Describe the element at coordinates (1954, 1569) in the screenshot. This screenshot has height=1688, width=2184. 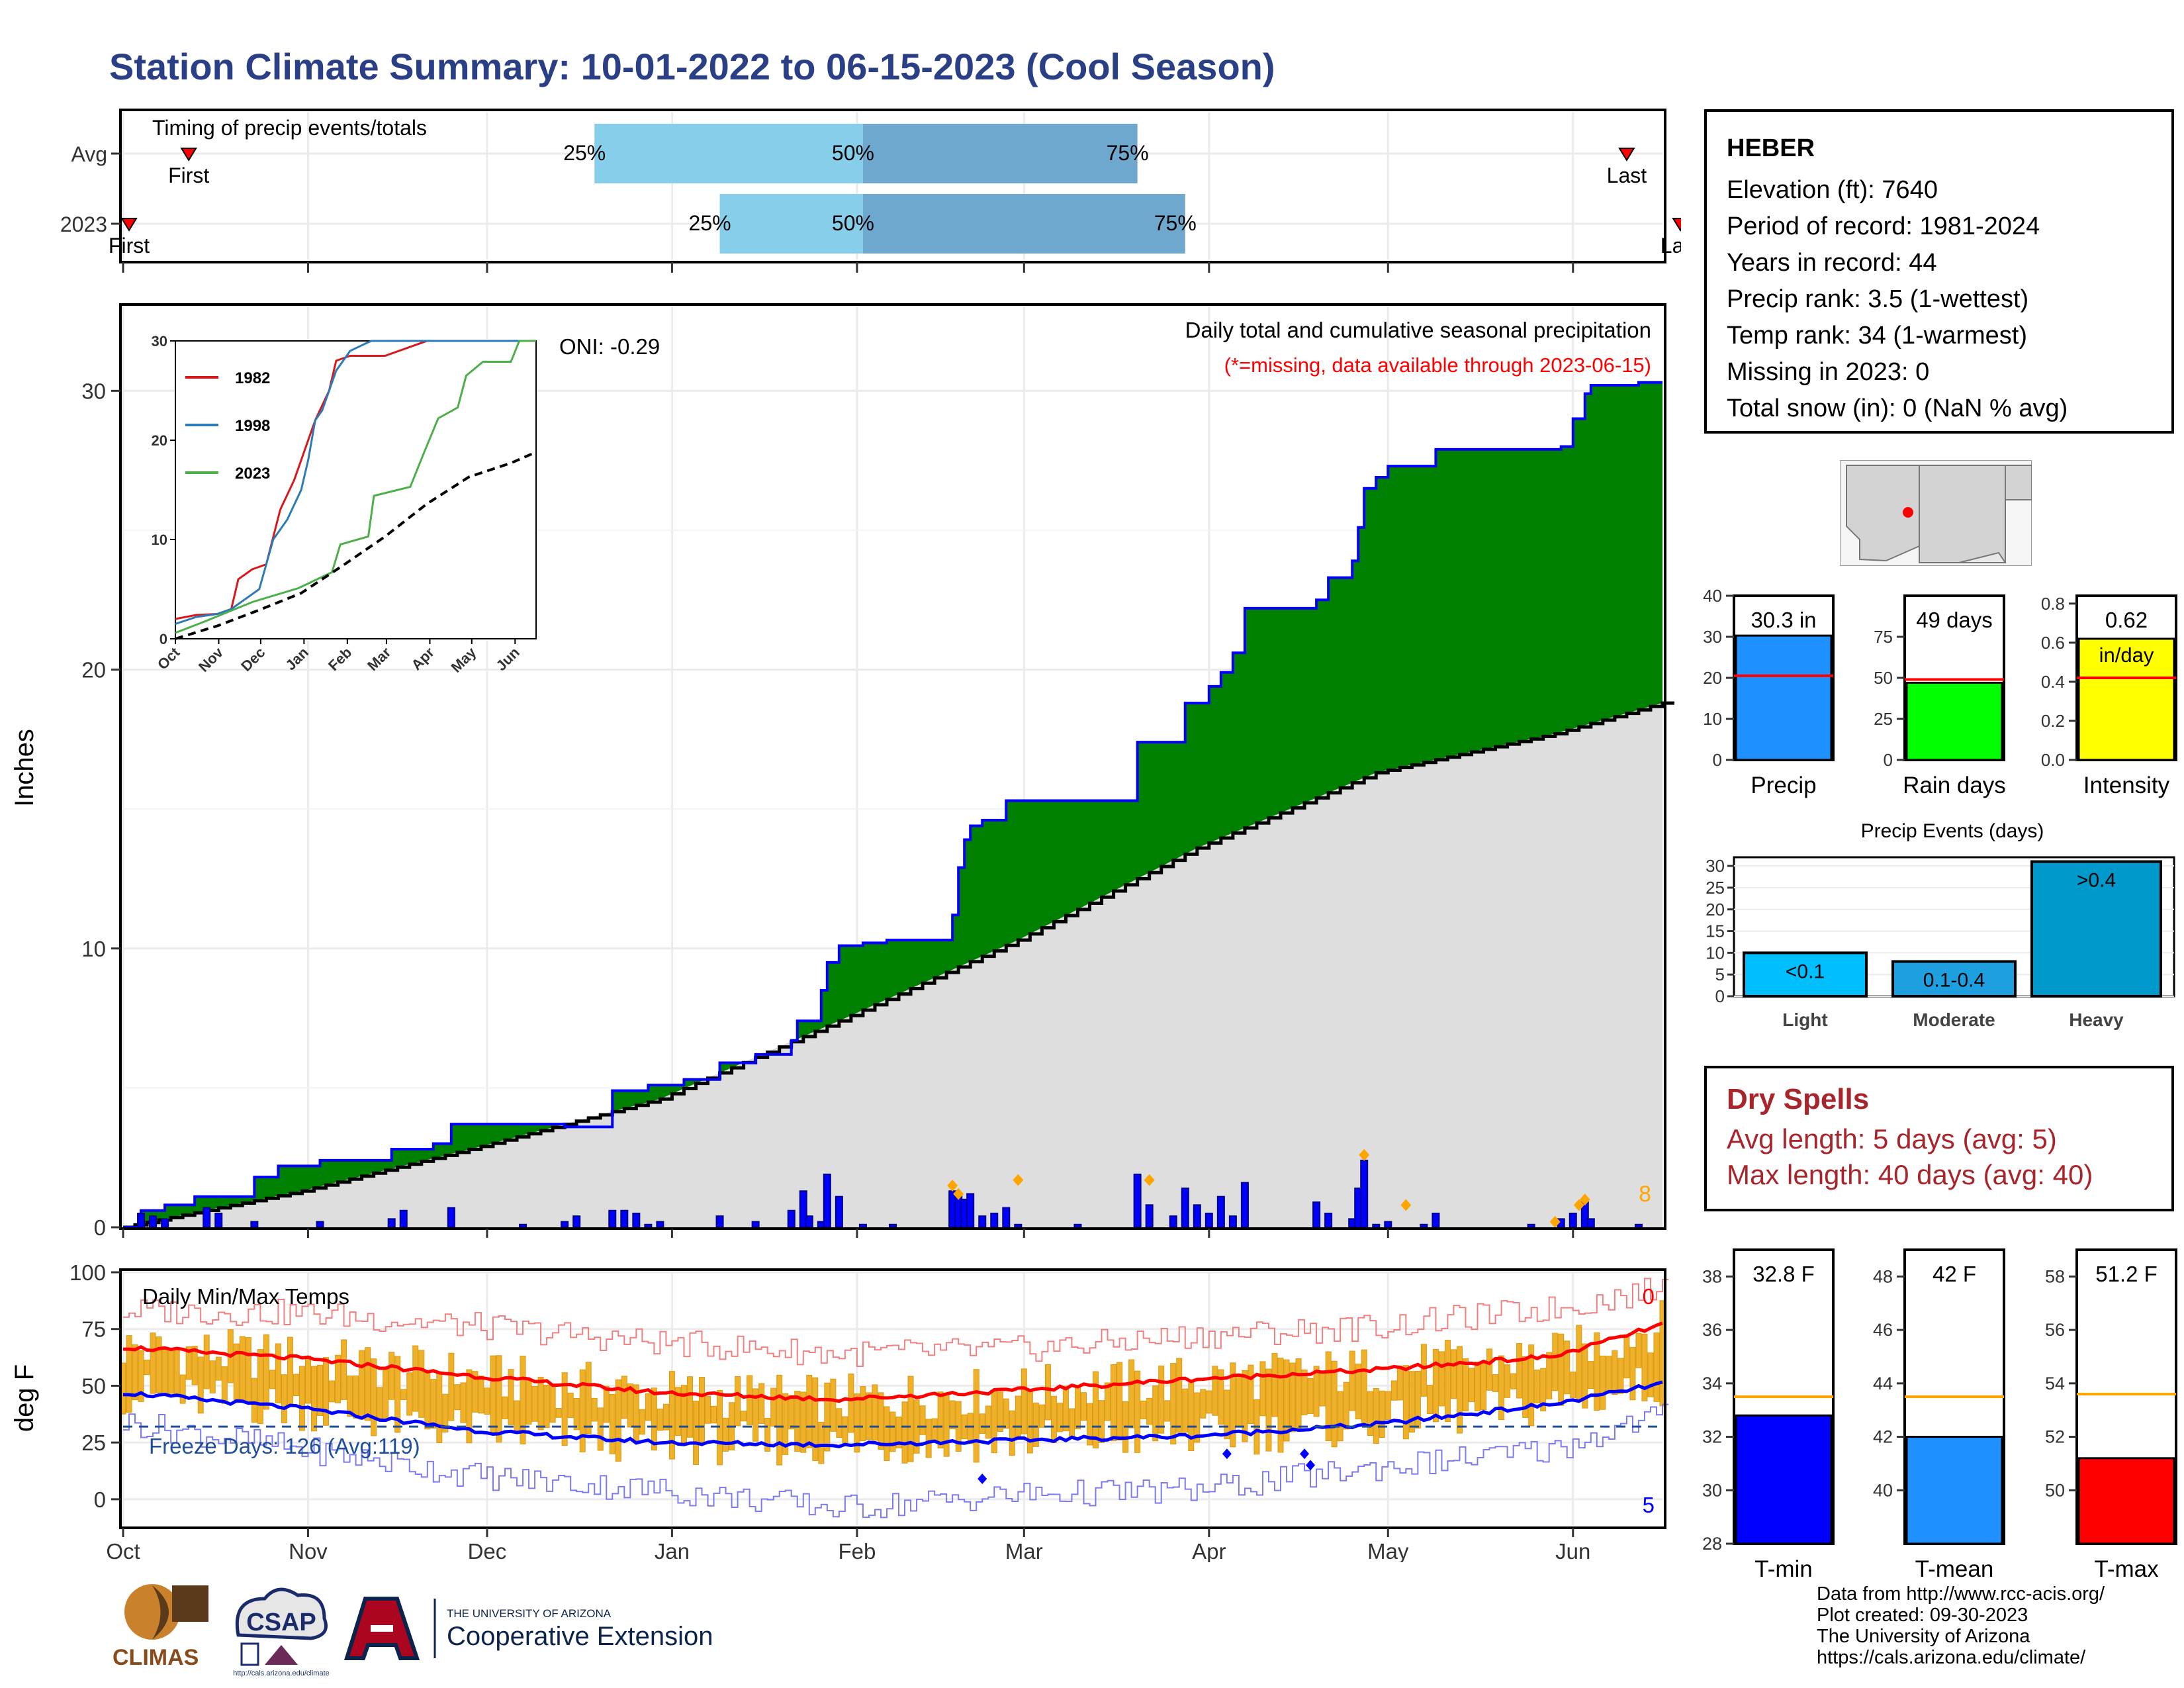
I see `bar-category-label: T-mean` at that location.